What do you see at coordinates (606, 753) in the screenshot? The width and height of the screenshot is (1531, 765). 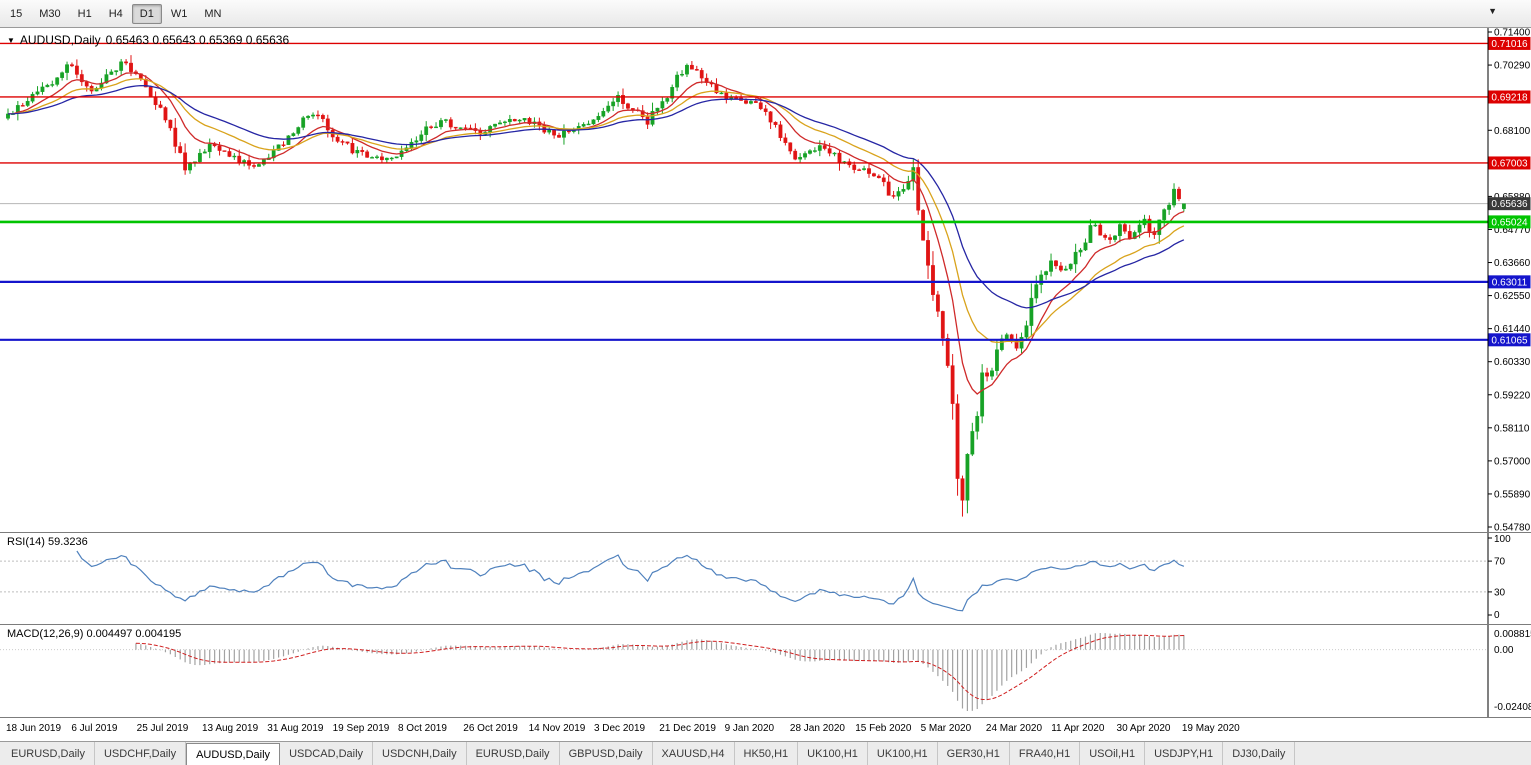 I see `chart-tab-gbpusd-daily: GBPUSD,Daily` at bounding box center [606, 753].